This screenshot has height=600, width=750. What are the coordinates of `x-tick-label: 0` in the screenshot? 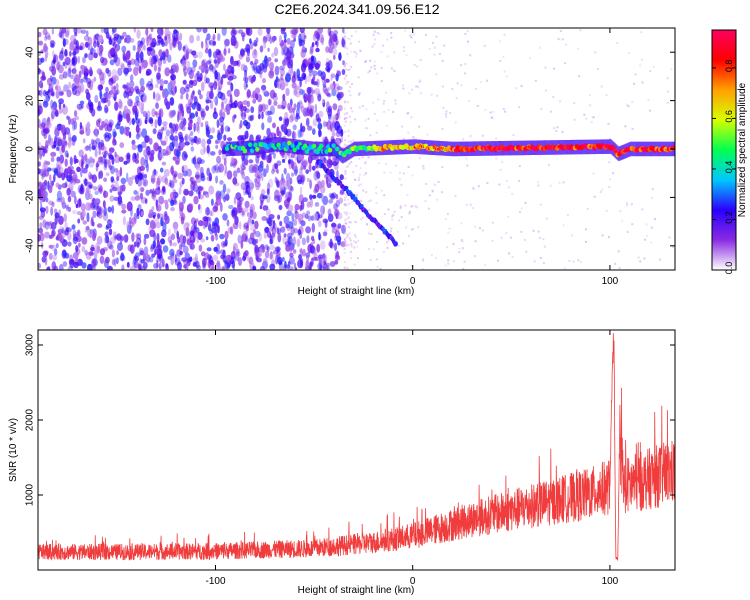 It's located at (413, 281).